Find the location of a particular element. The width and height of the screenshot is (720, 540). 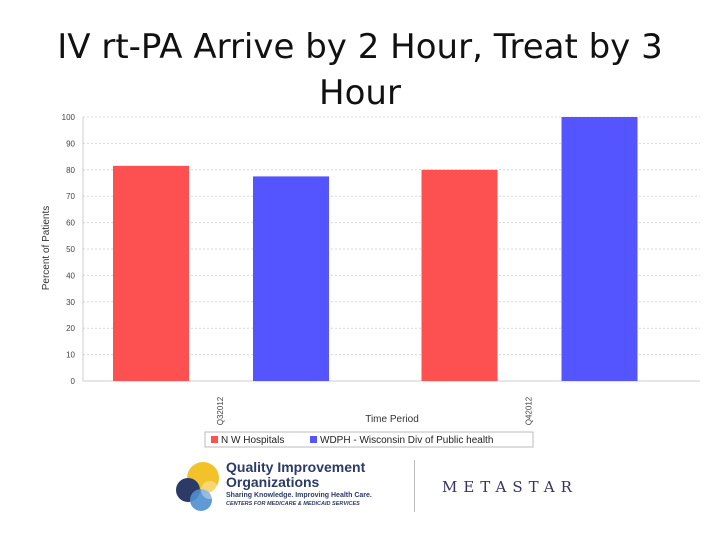

y-tick-label: 10 is located at coordinates (70, 355).